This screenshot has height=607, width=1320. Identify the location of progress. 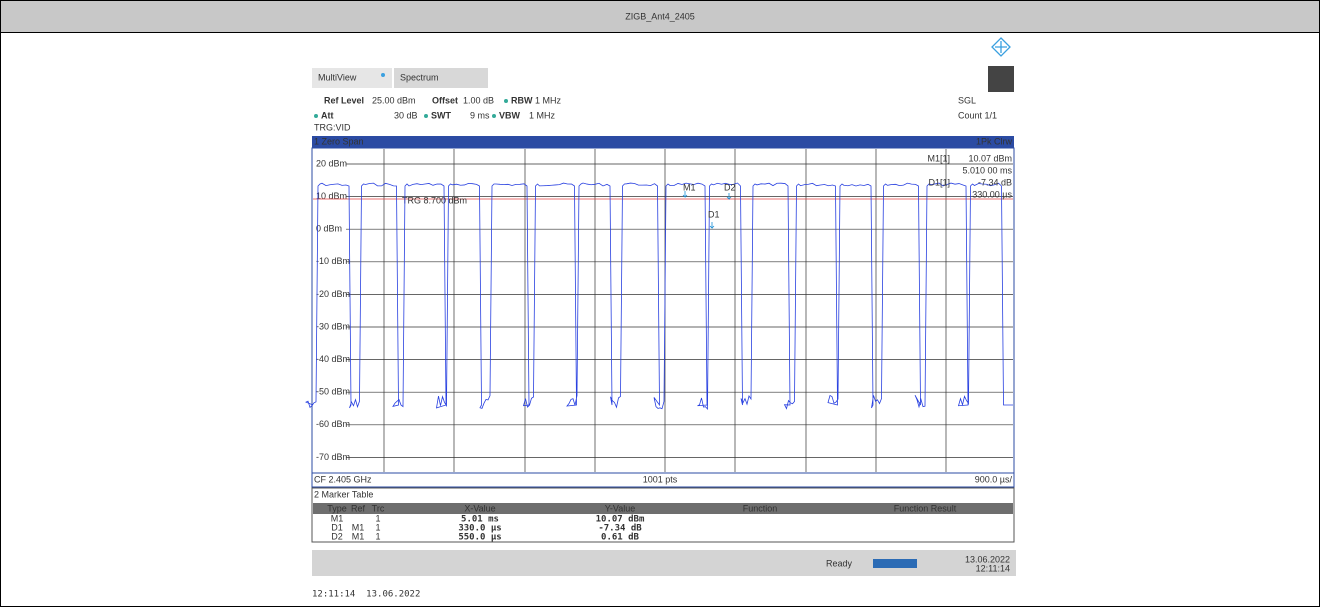
(895, 563).